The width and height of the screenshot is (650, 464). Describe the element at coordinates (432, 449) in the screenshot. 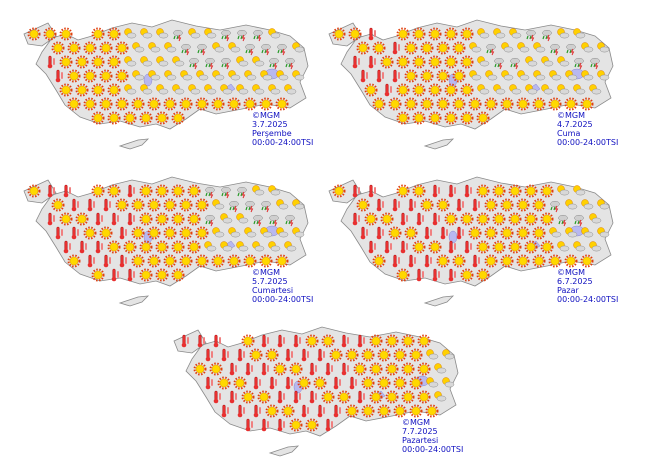

I see `forecast-time: 00:00-24:00TSI` at that location.